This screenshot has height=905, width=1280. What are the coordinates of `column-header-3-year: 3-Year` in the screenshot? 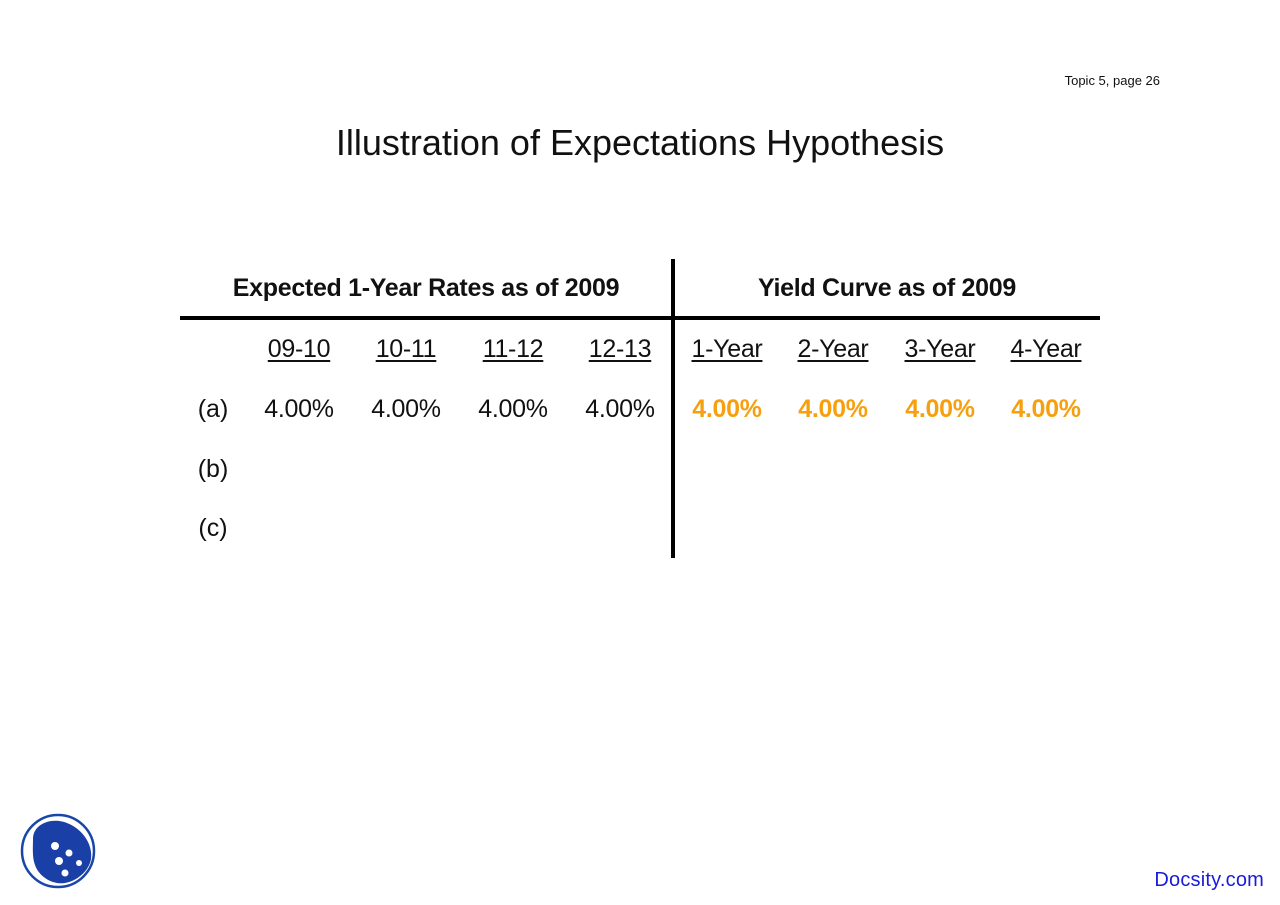 It's located at (940, 349).